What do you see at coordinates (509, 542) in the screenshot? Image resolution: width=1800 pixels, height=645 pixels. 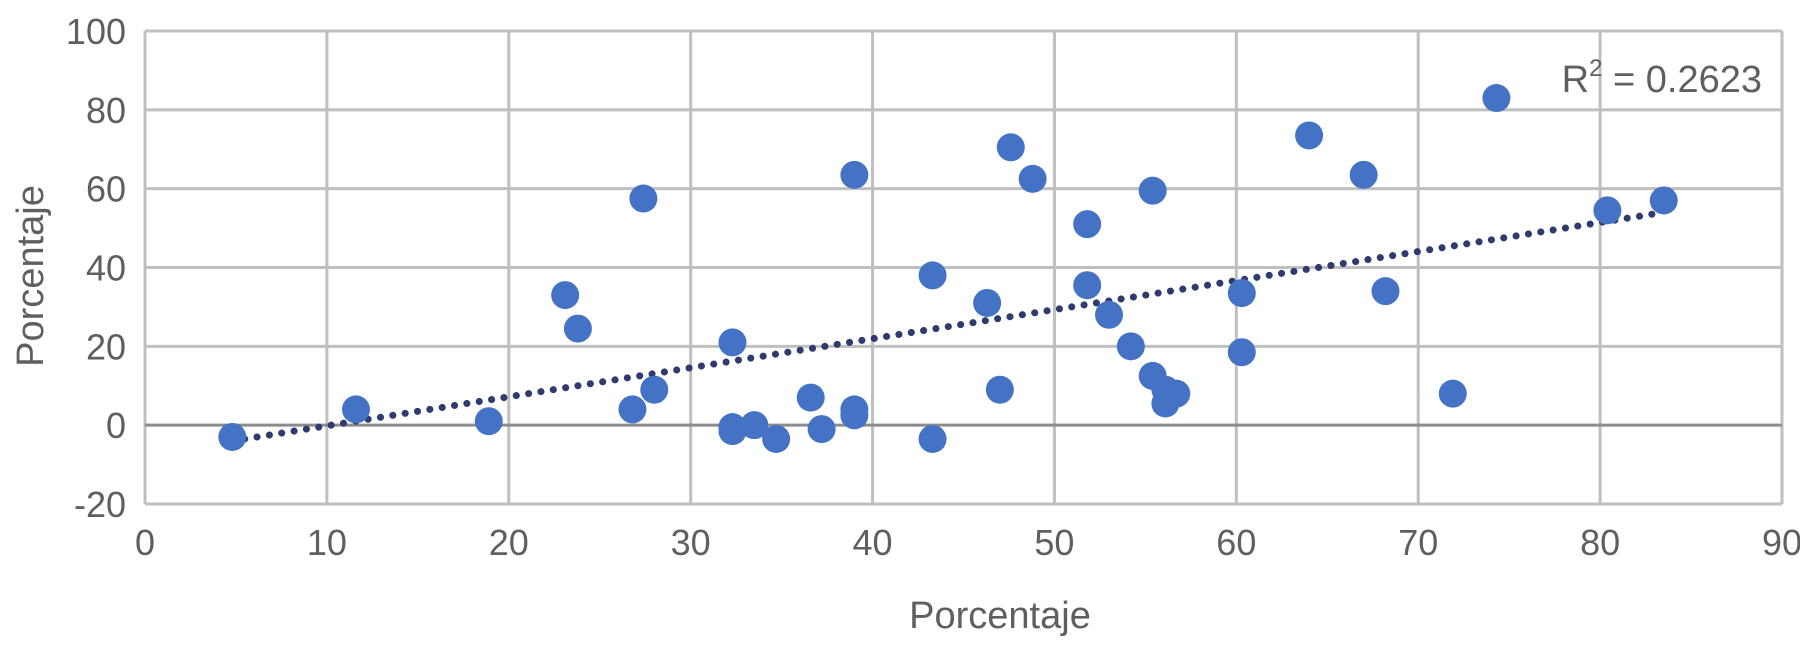 I see `x-tick-label: 20` at bounding box center [509, 542].